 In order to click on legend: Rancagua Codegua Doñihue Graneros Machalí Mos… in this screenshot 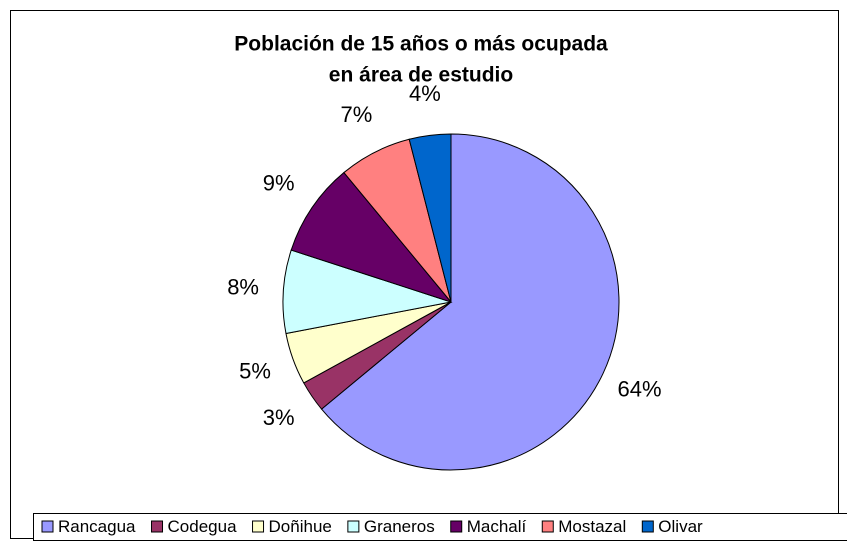, I will do `click(372, 526)`.